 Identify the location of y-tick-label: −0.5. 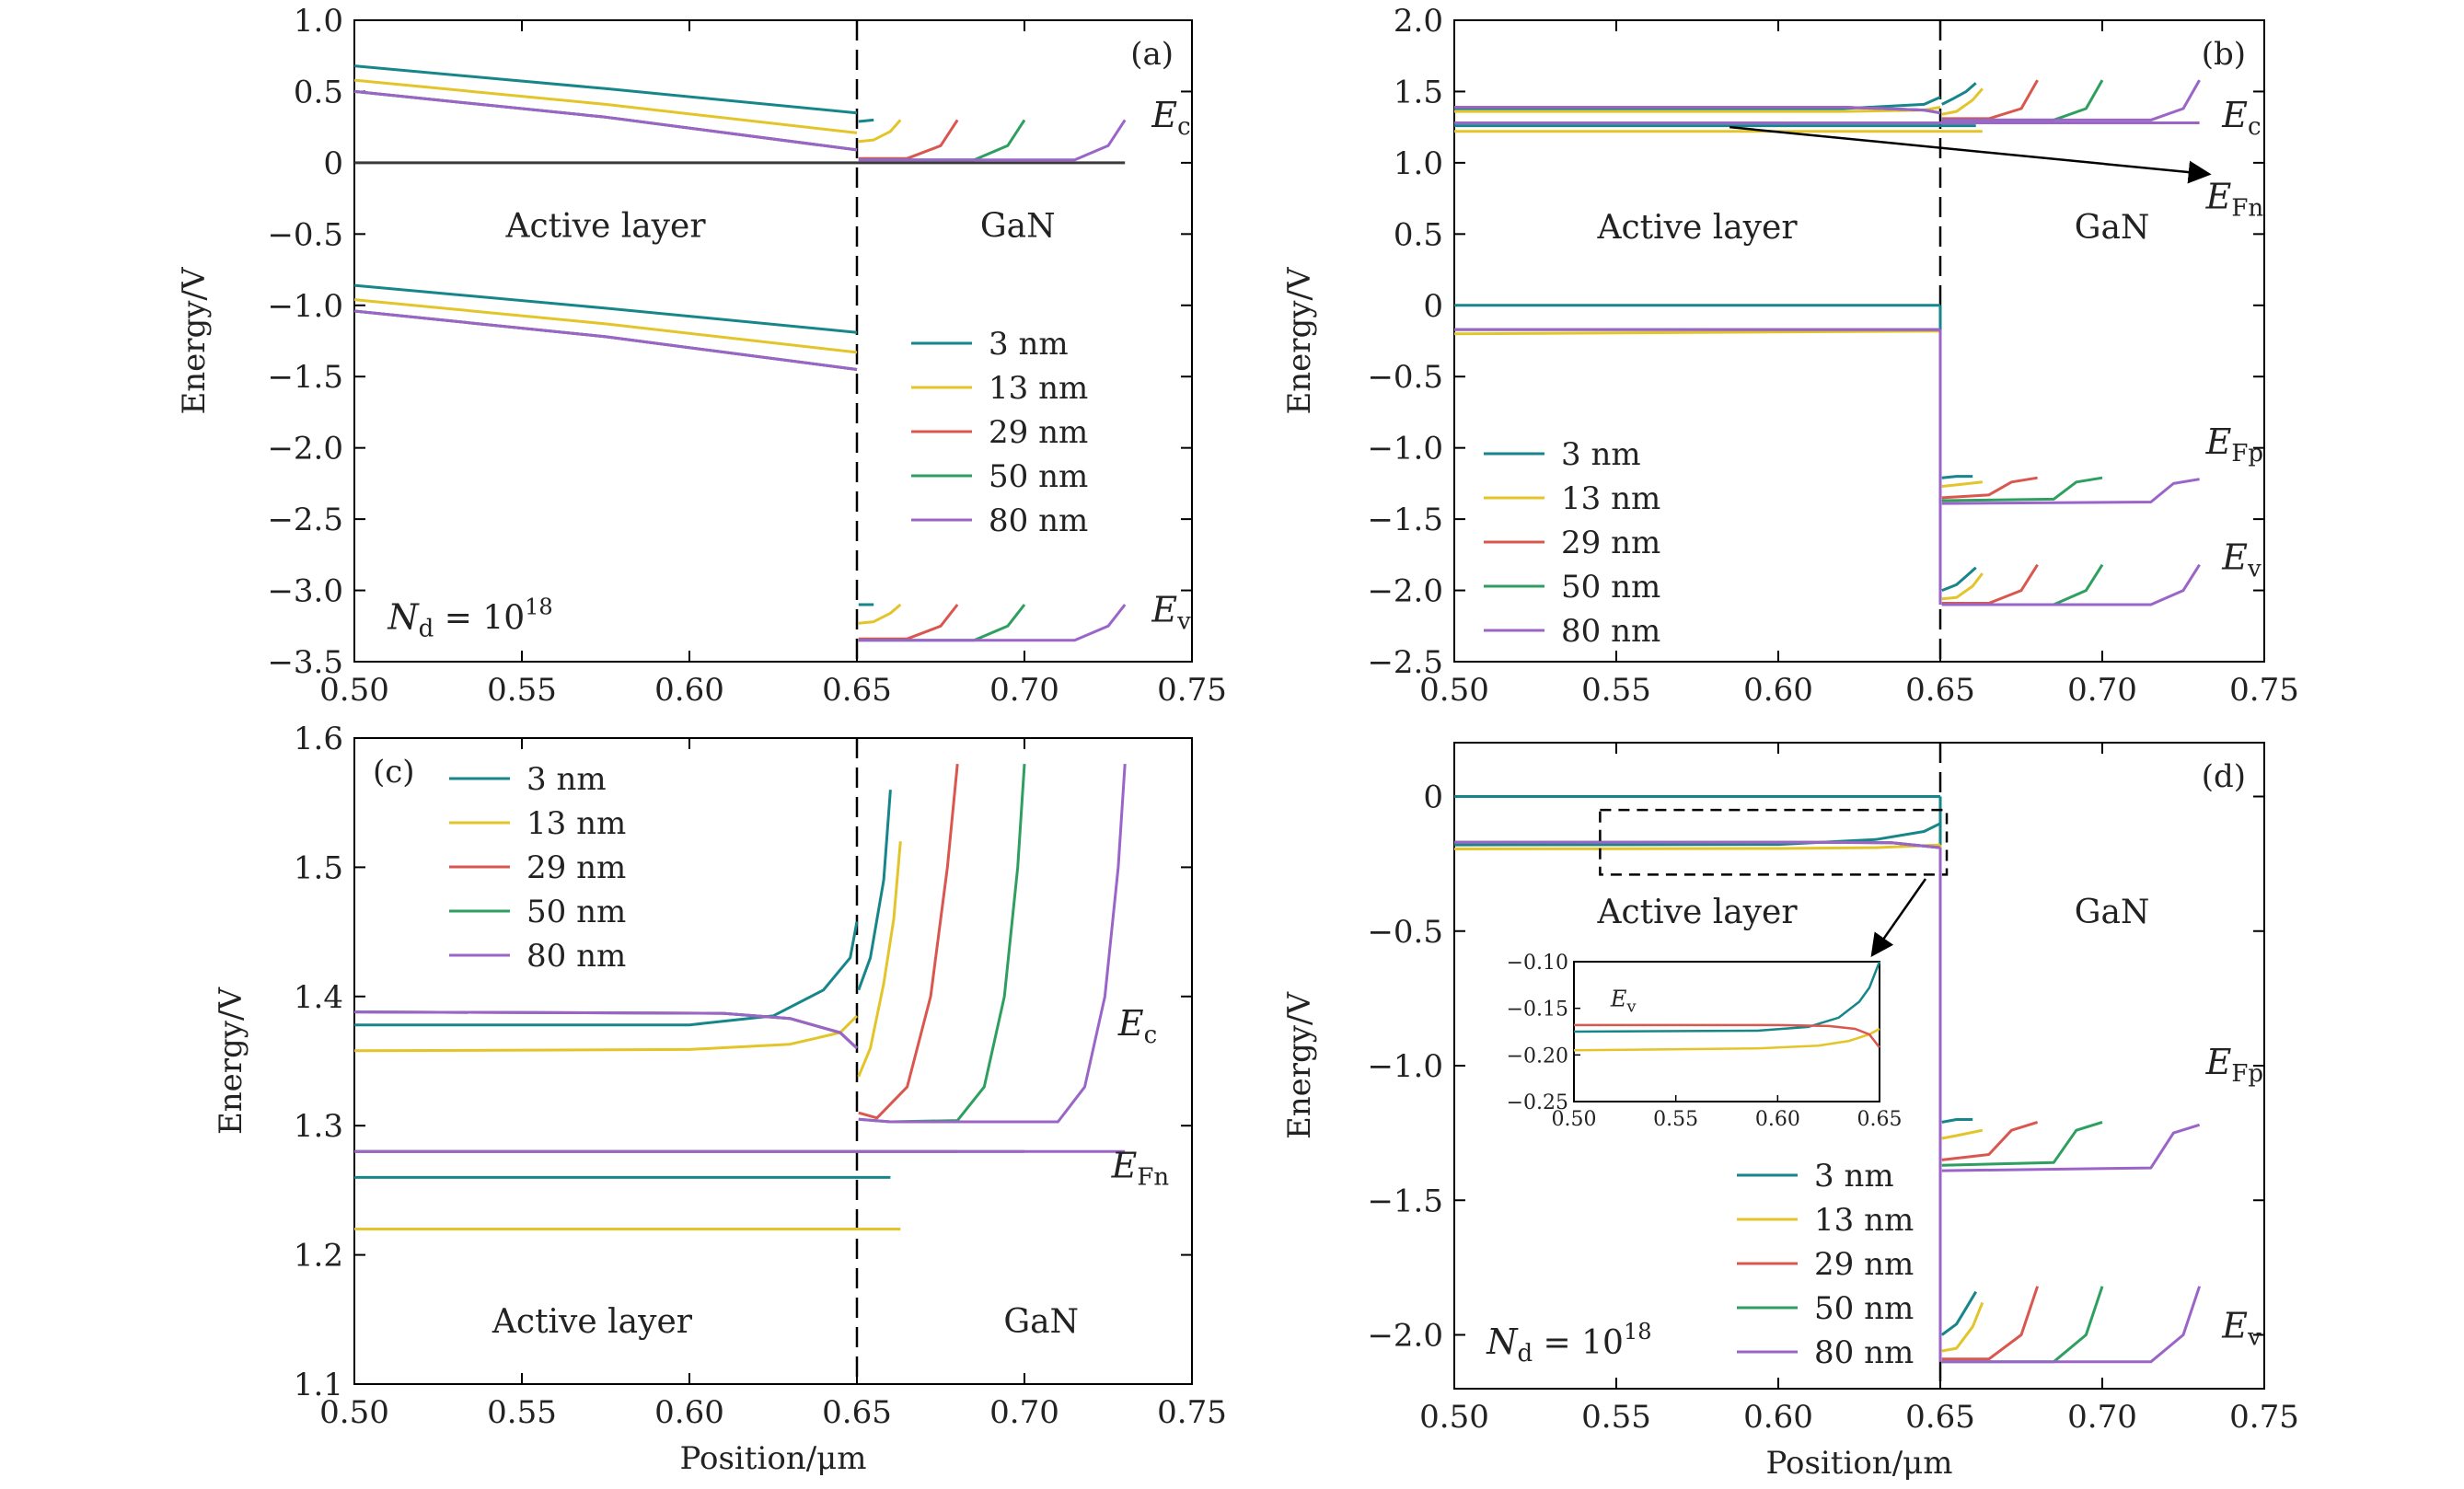
(1405, 932).